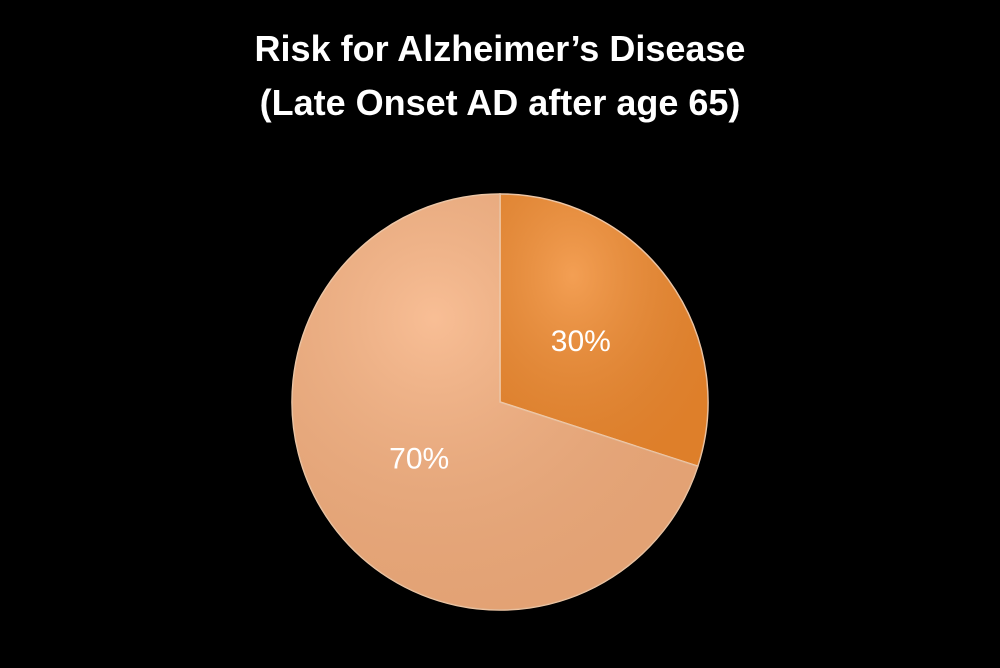 Image resolution: width=1000 pixels, height=668 pixels. What do you see at coordinates (500, 102) in the screenshot?
I see `chart-subtitle: (Late Onset AD after age 65)` at bounding box center [500, 102].